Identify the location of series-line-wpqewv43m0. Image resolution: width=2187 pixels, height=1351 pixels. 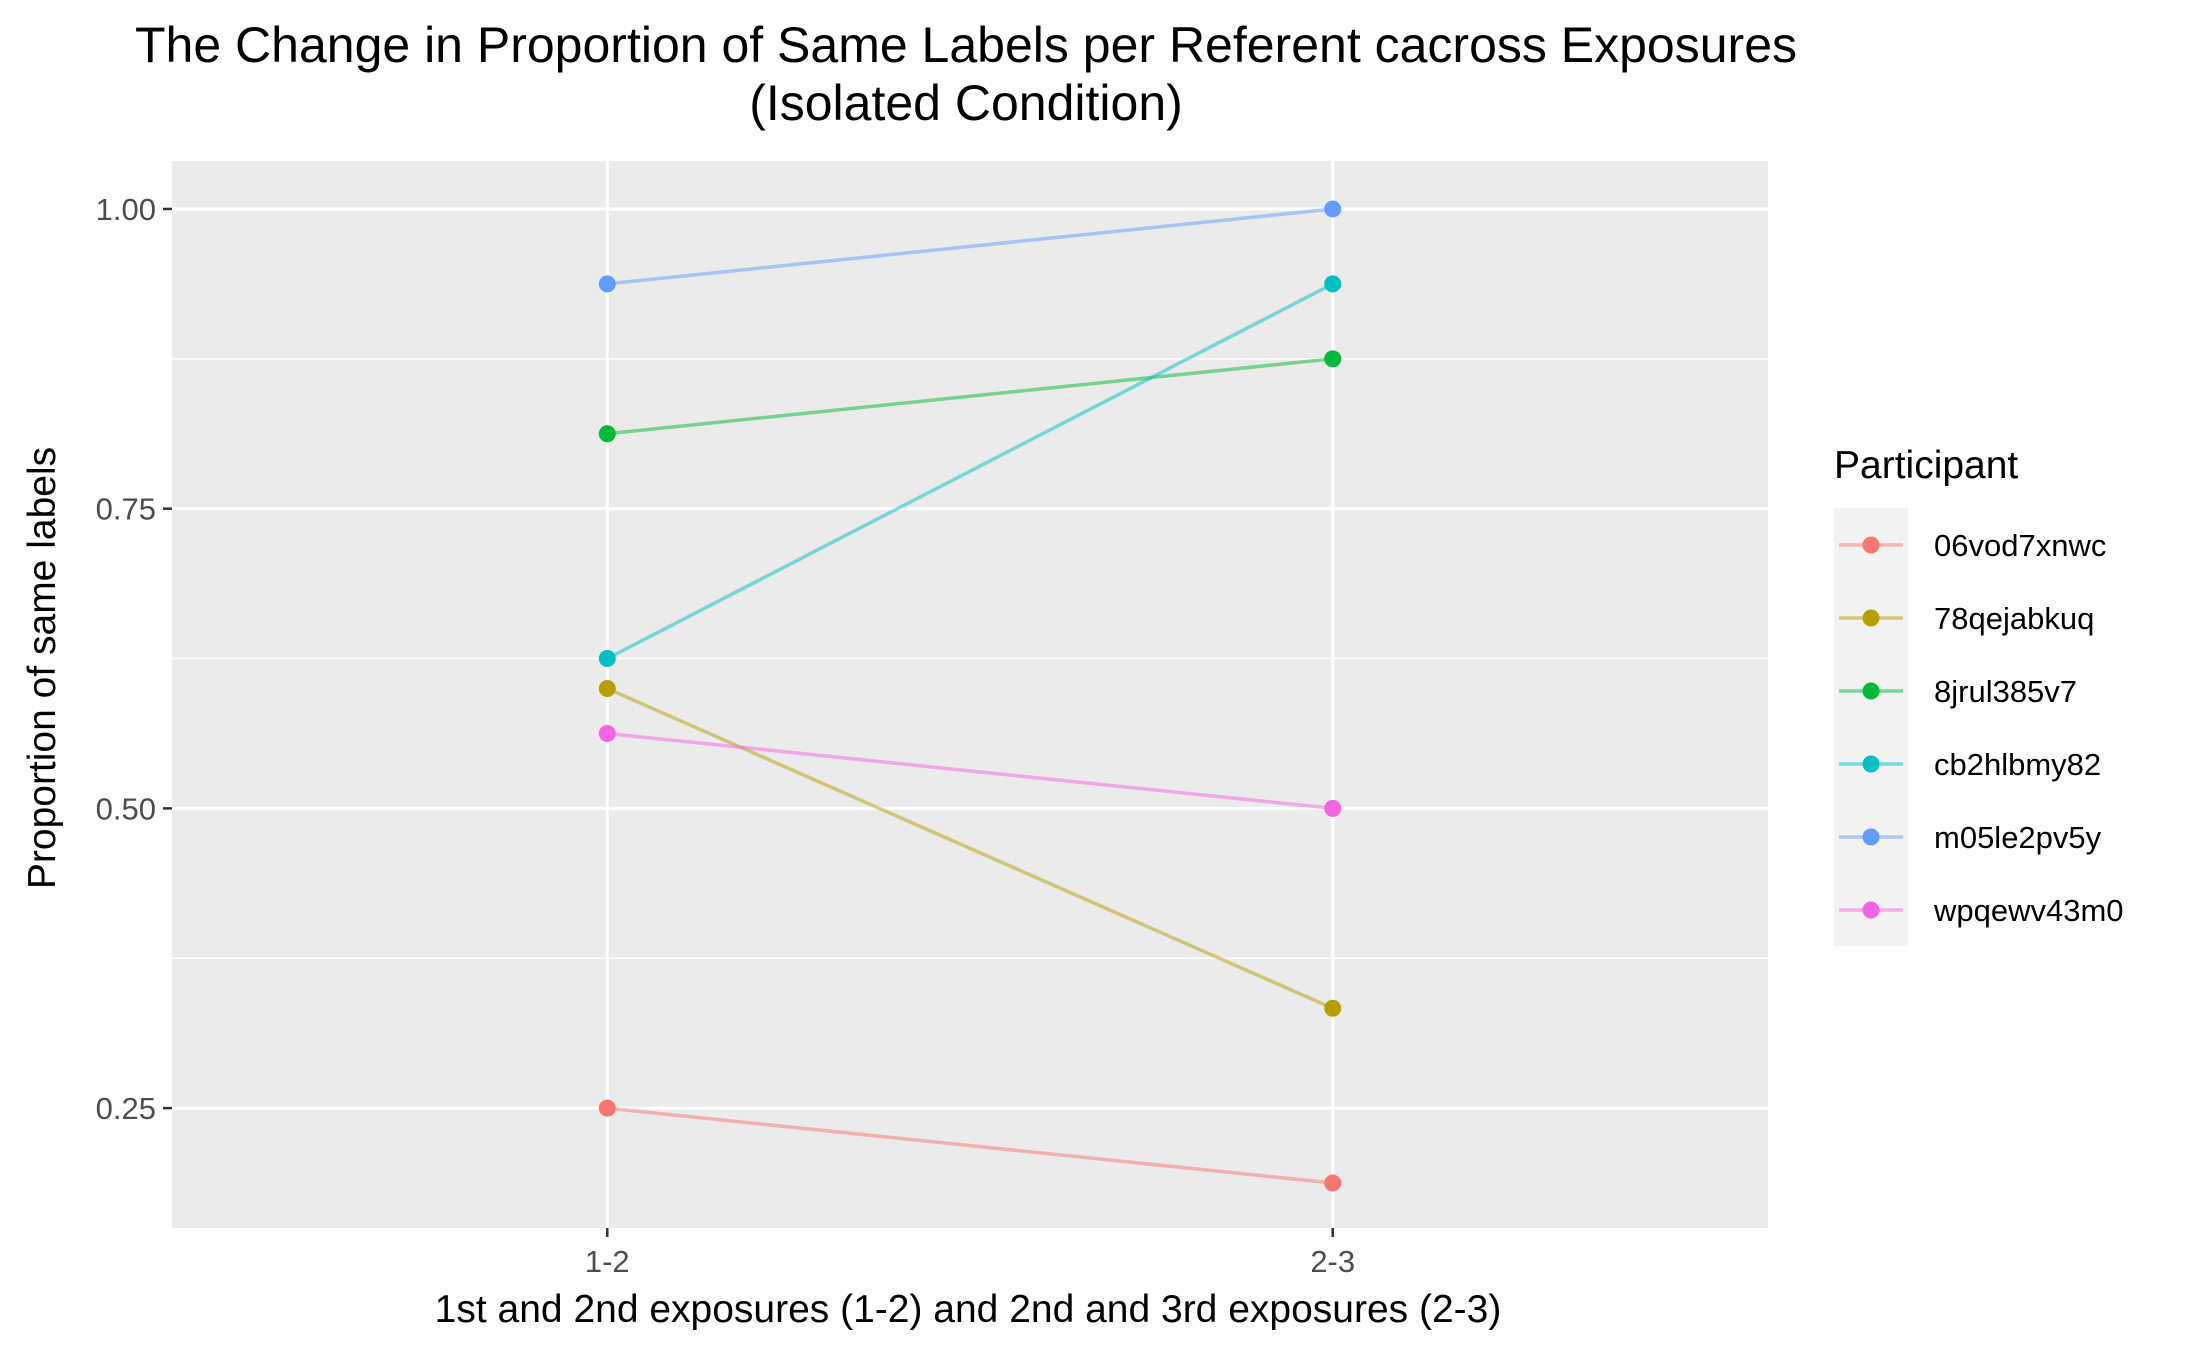
(970, 771).